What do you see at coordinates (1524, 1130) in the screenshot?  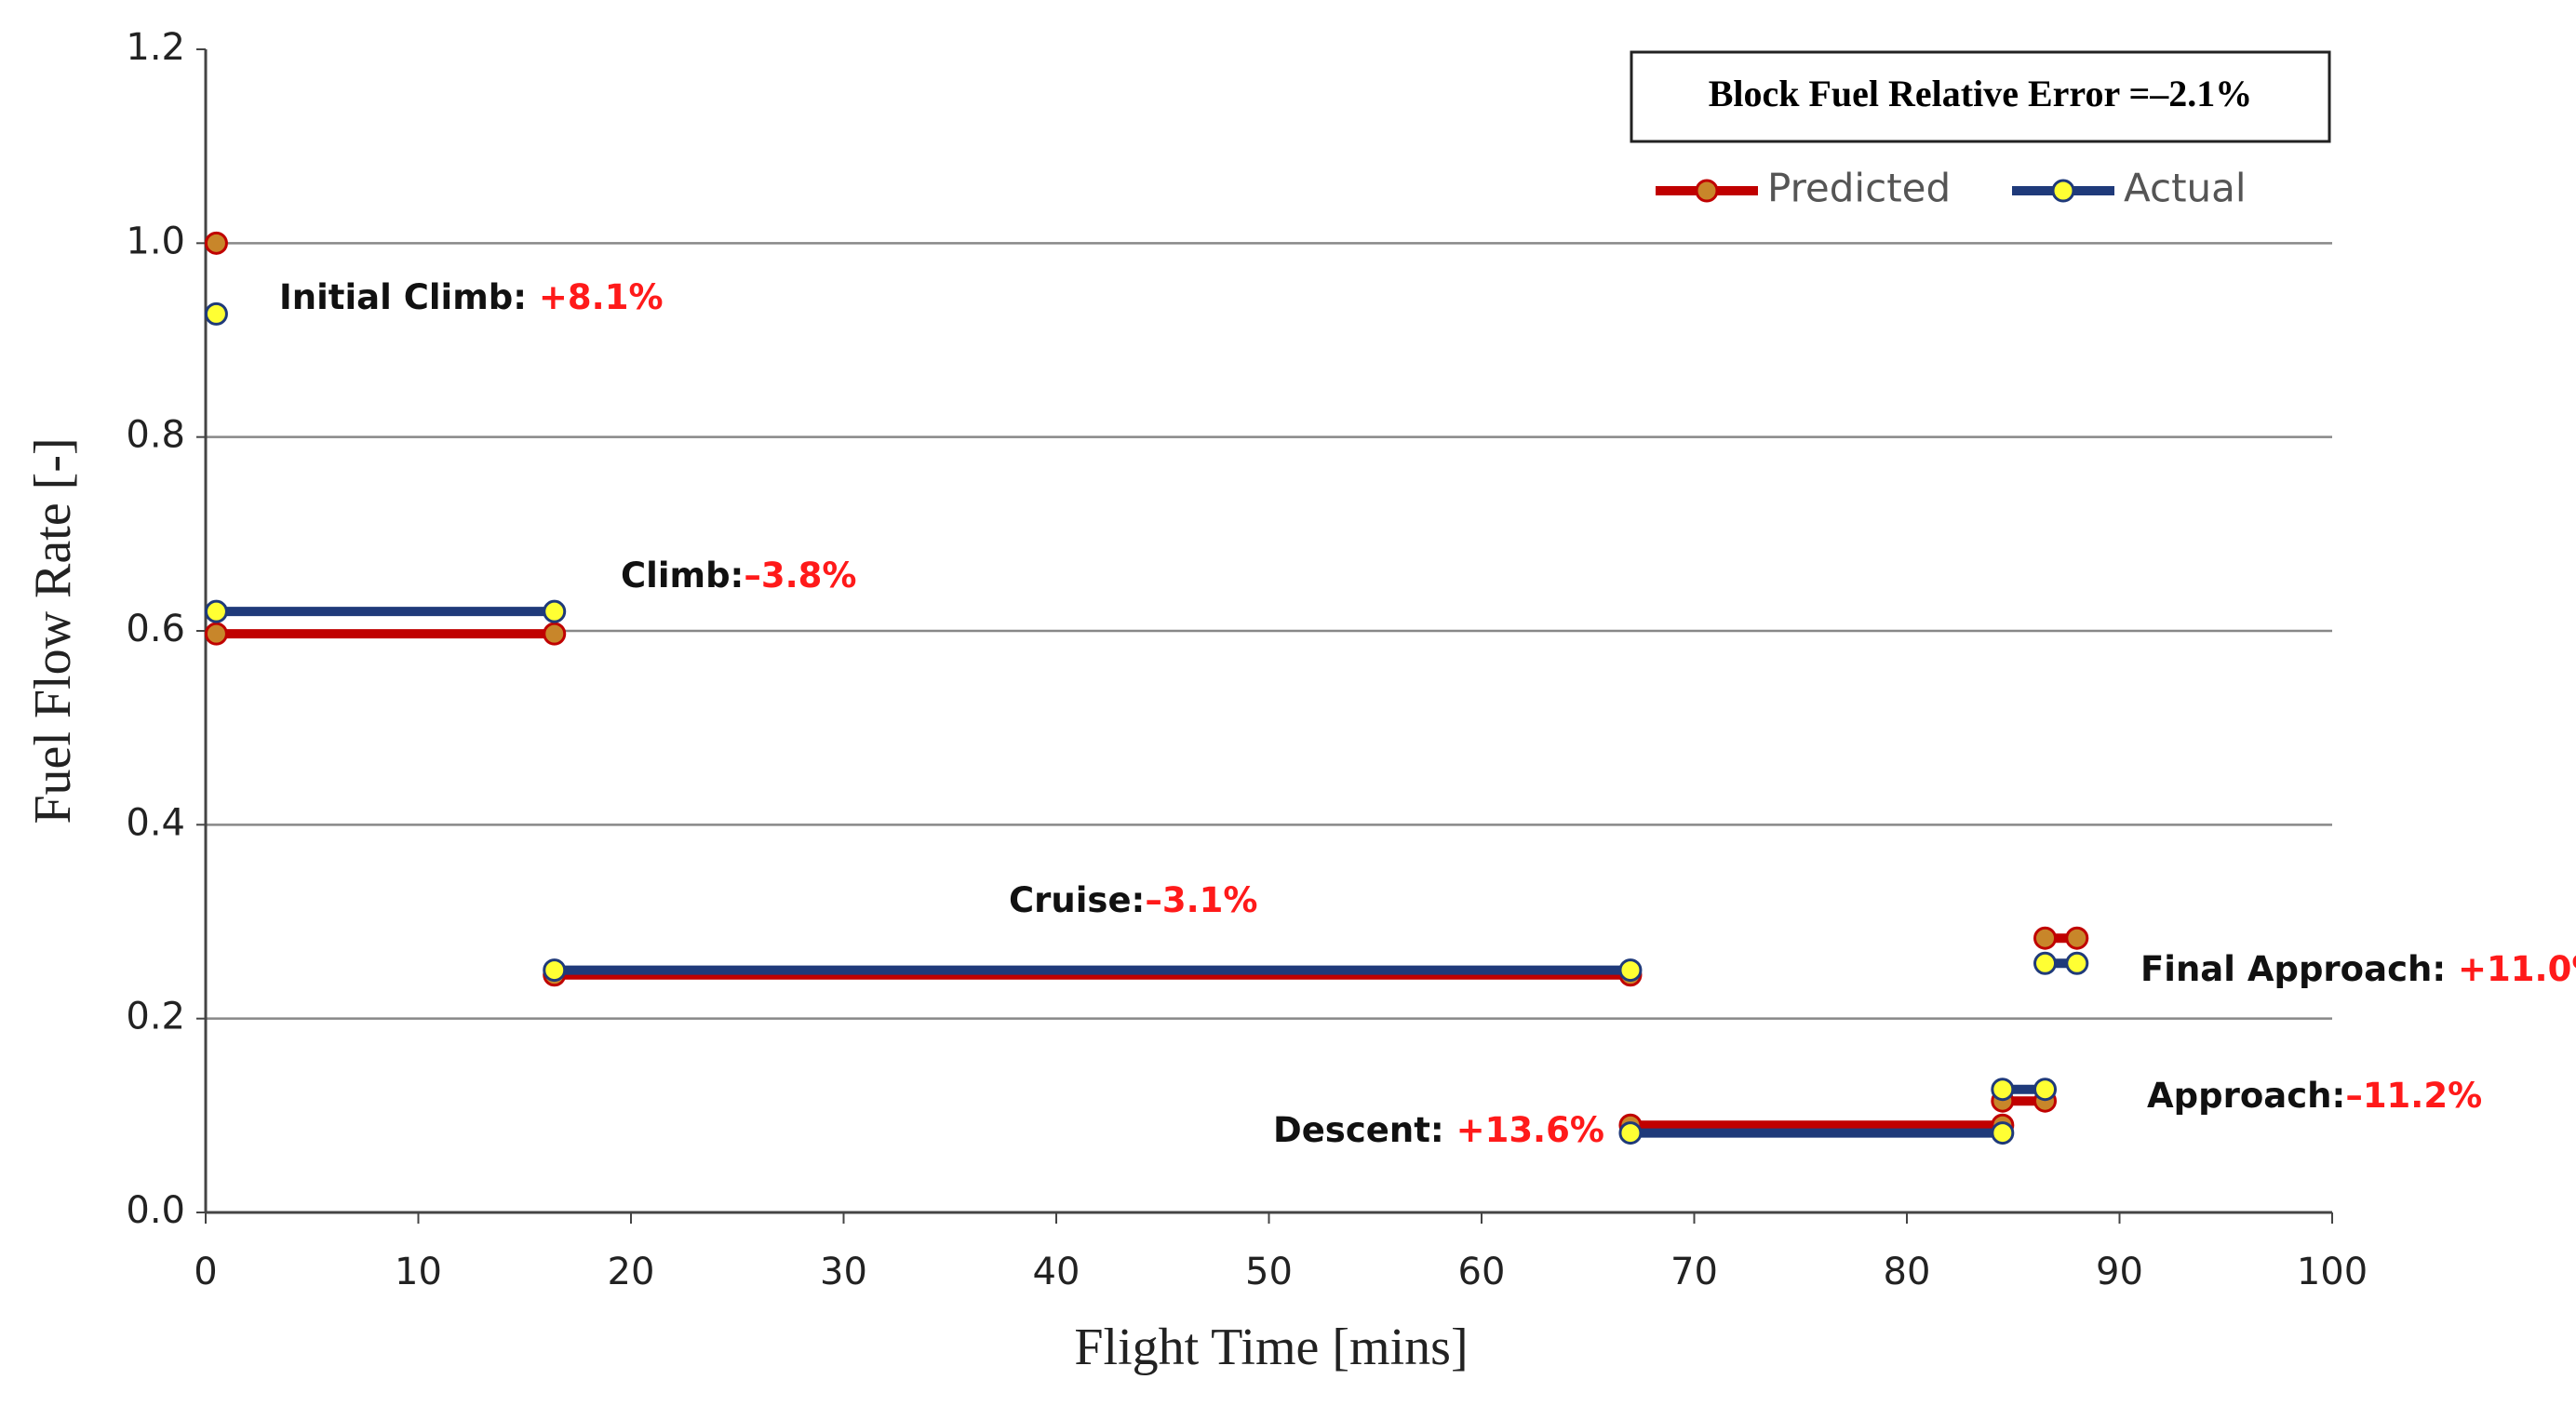 I see `annotation-value: +13.6%` at bounding box center [1524, 1130].